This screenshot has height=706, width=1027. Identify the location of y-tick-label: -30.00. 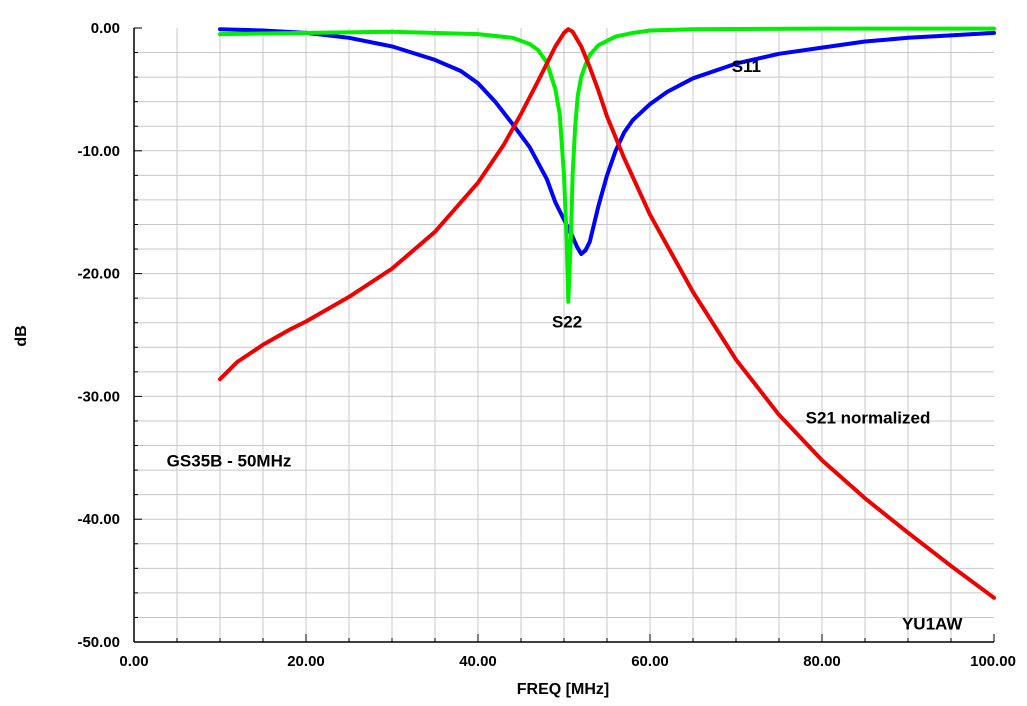
(98, 396).